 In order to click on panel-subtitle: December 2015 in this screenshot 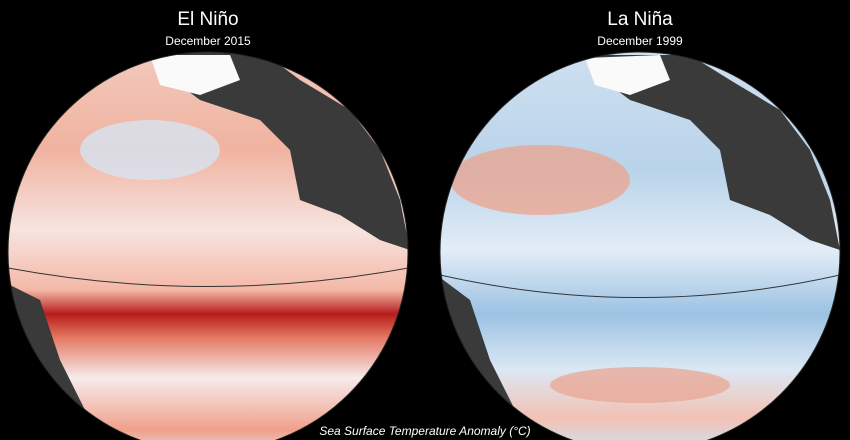, I will do `click(208, 41)`.